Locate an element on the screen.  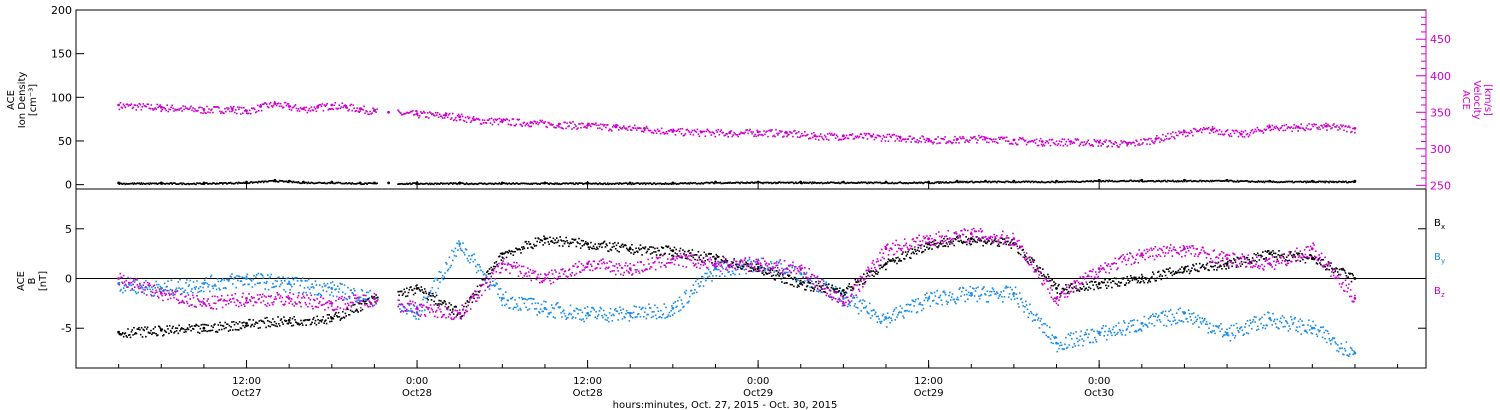
top-right-tick-label: 400 is located at coordinates (1440, 76).